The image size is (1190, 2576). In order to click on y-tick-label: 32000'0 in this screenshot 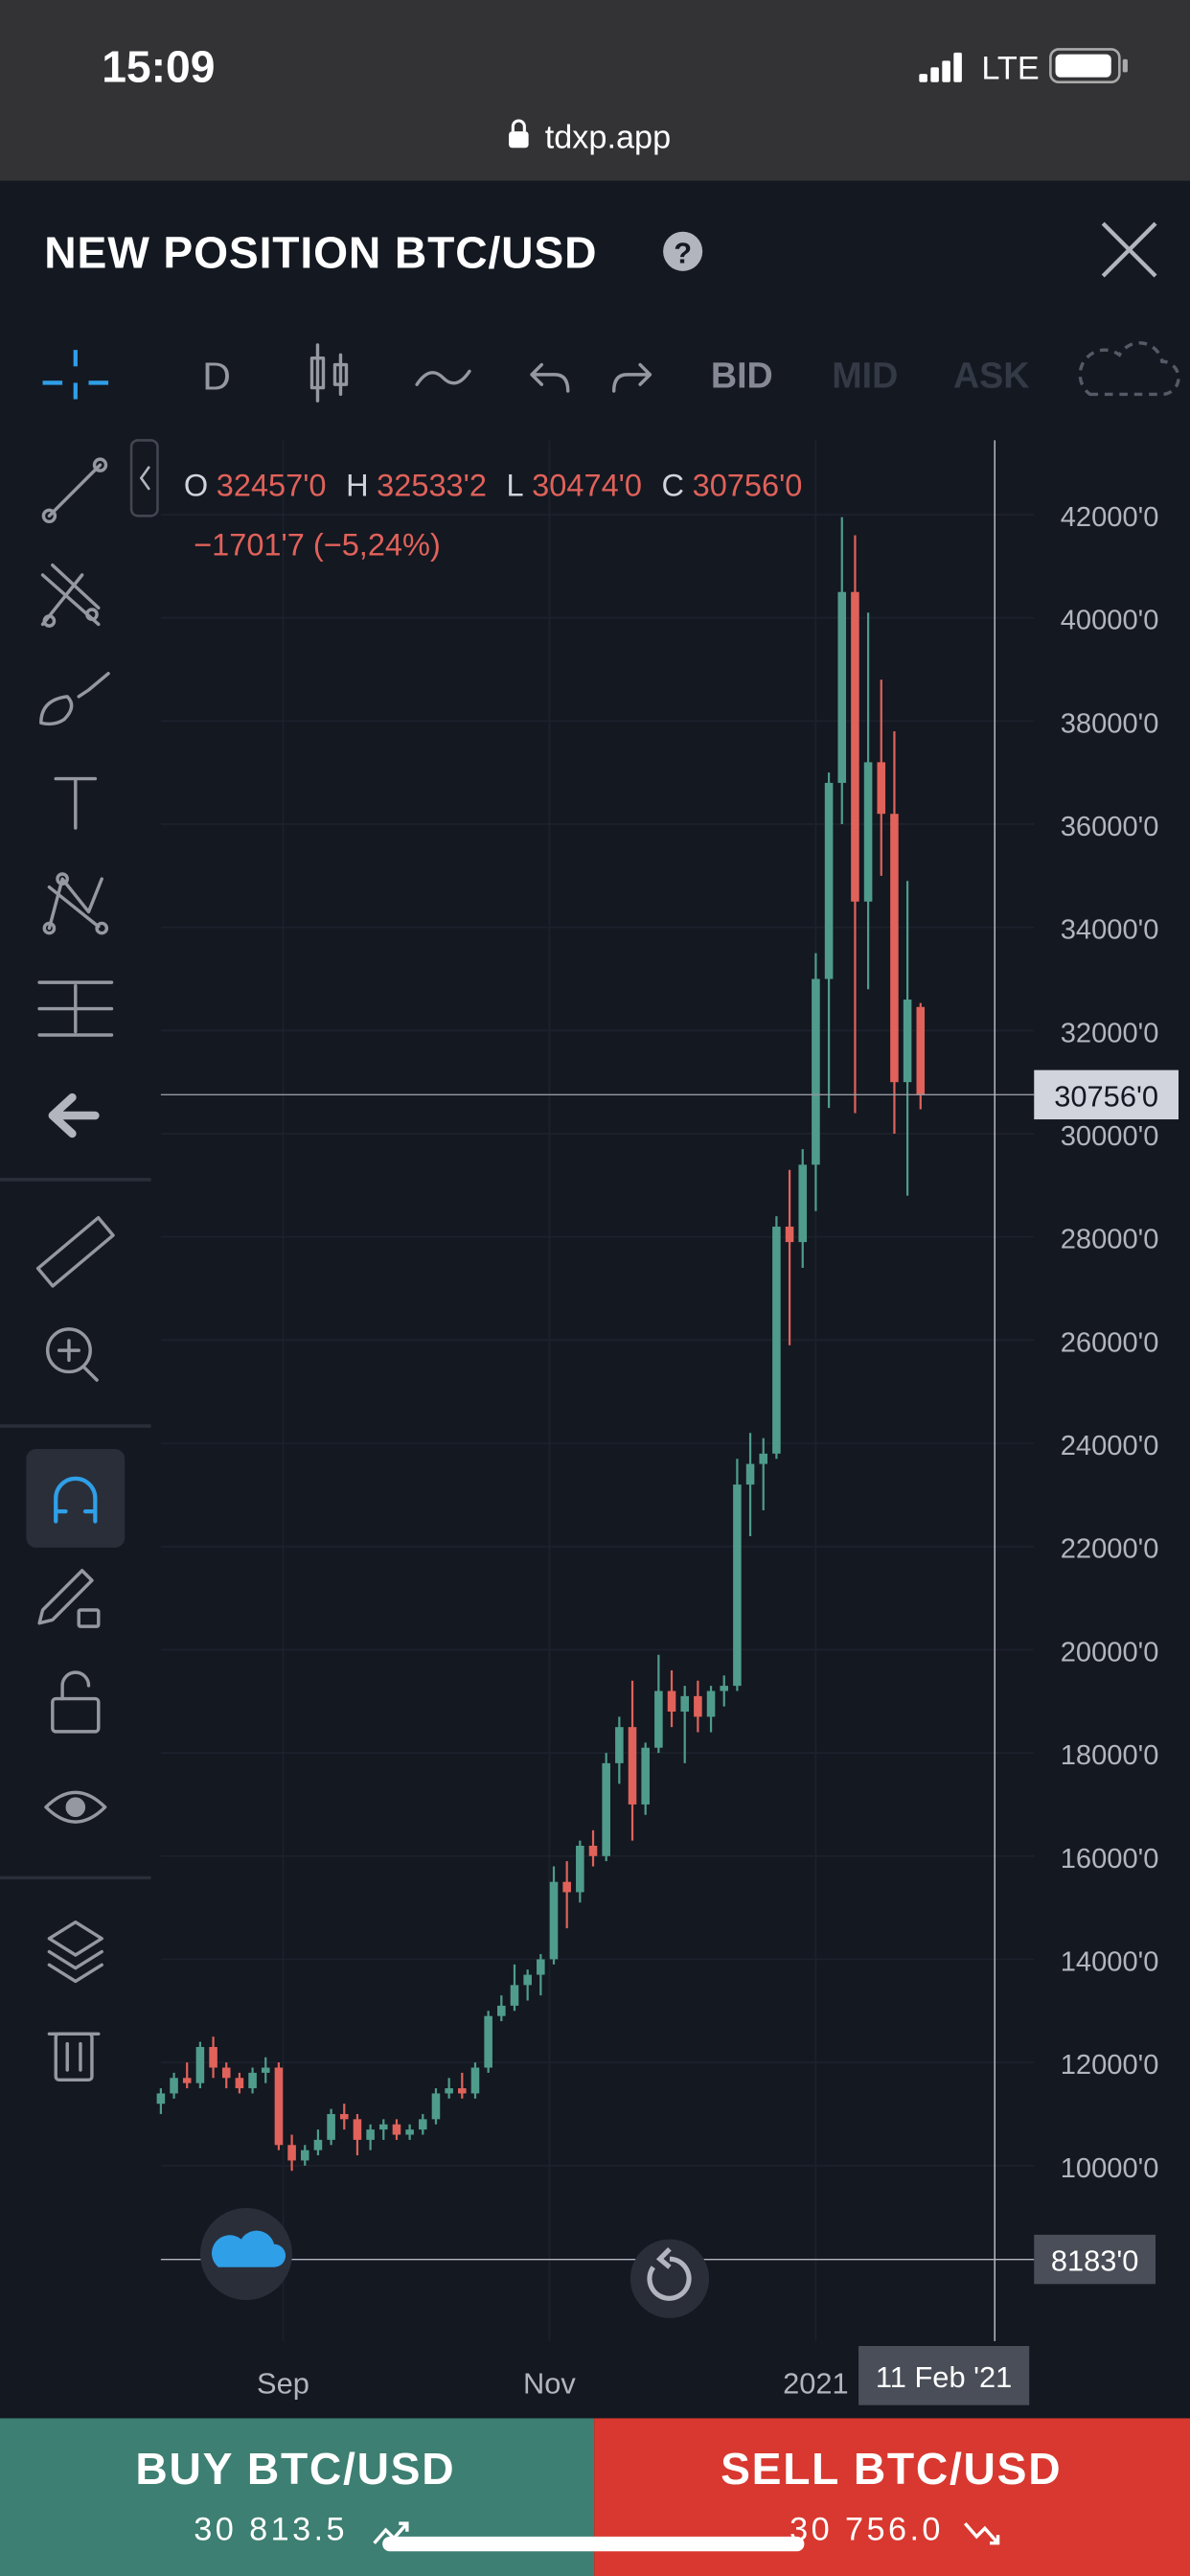, I will do `click(1110, 1033)`.